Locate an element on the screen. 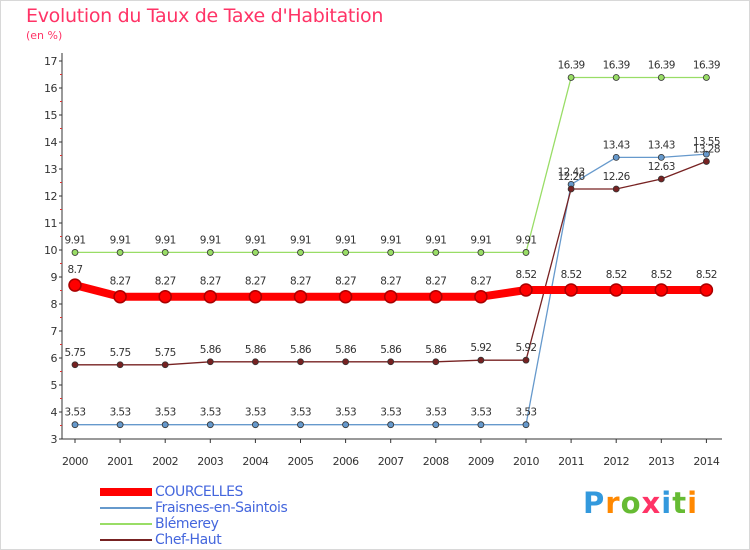  logo-letter: t is located at coordinates (680, 503).